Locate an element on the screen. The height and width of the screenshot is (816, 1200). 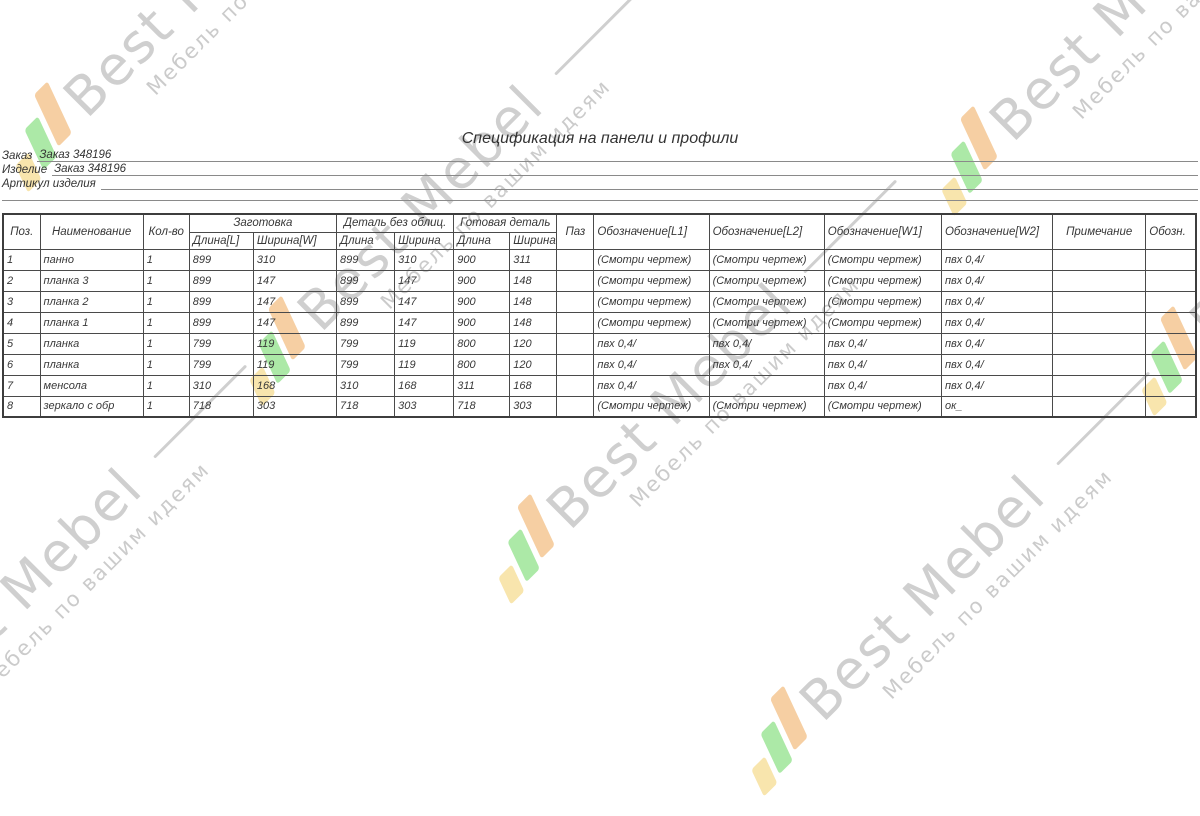
col-group-detail-done: Готовая деталь is located at coordinates (505, 223).